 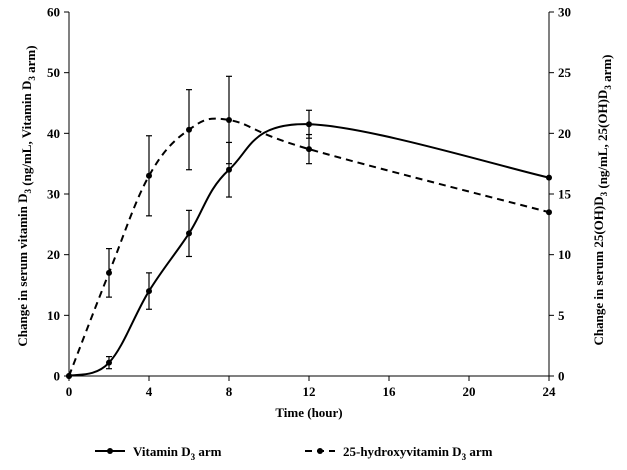 I want to click on y-left-tick-label: 40, so click(x=53, y=133).